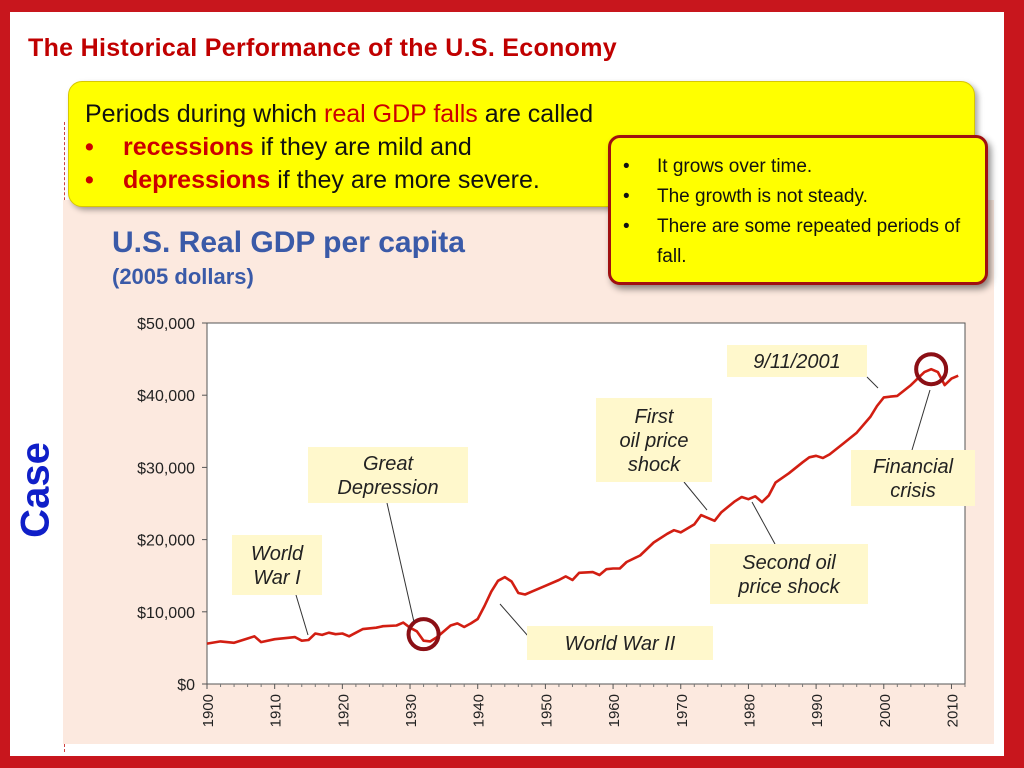 This screenshot has height=768, width=1024. I want to click on x-tick-label: 1950, so click(546, 710).